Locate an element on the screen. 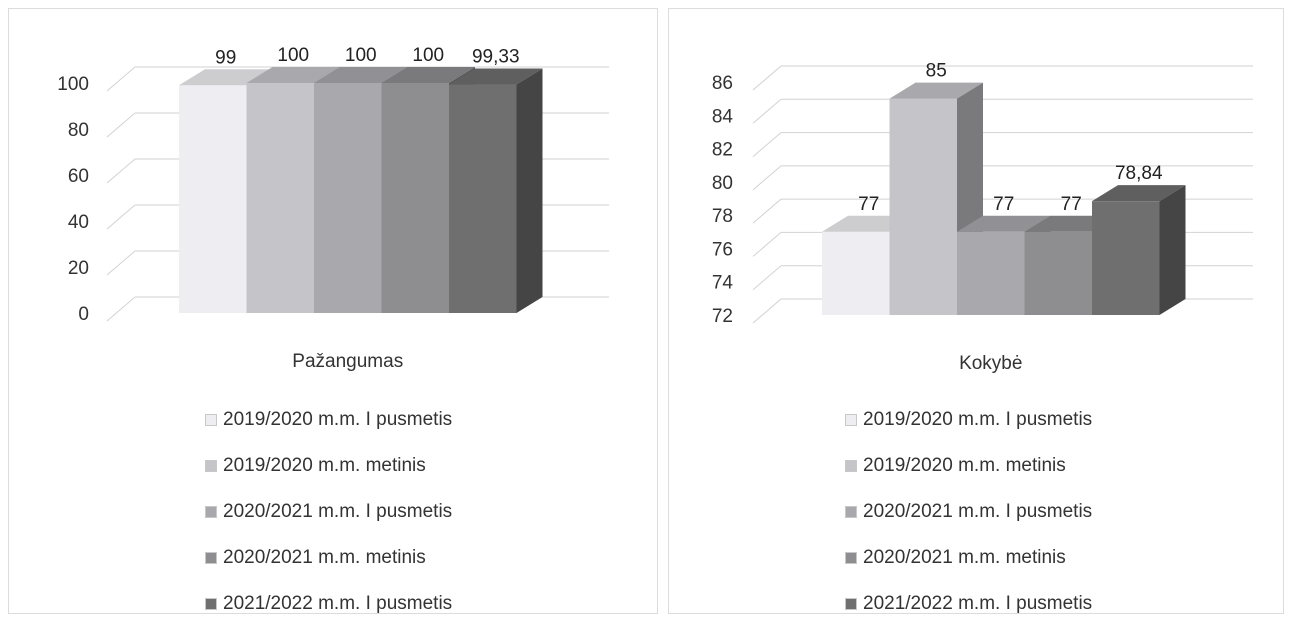 The width and height of the screenshot is (1292, 627). y-tick-label: 84 is located at coordinates (723, 116).